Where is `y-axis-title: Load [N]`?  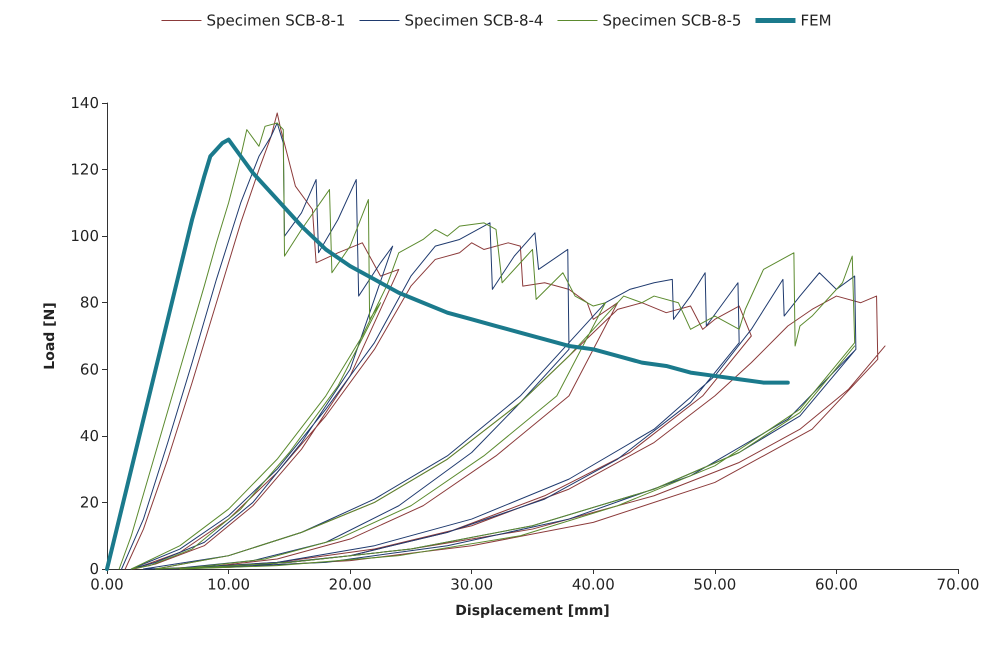 y-axis-title: Load [N] is located at coordinates (50, 336).